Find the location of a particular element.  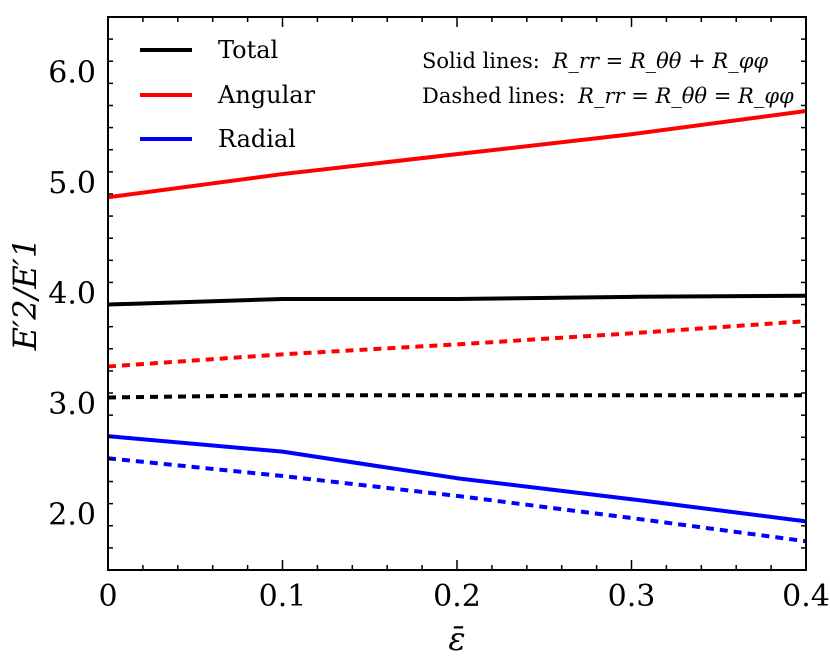

x-tick-label: 0.4 is located at coordinates (806, 596).